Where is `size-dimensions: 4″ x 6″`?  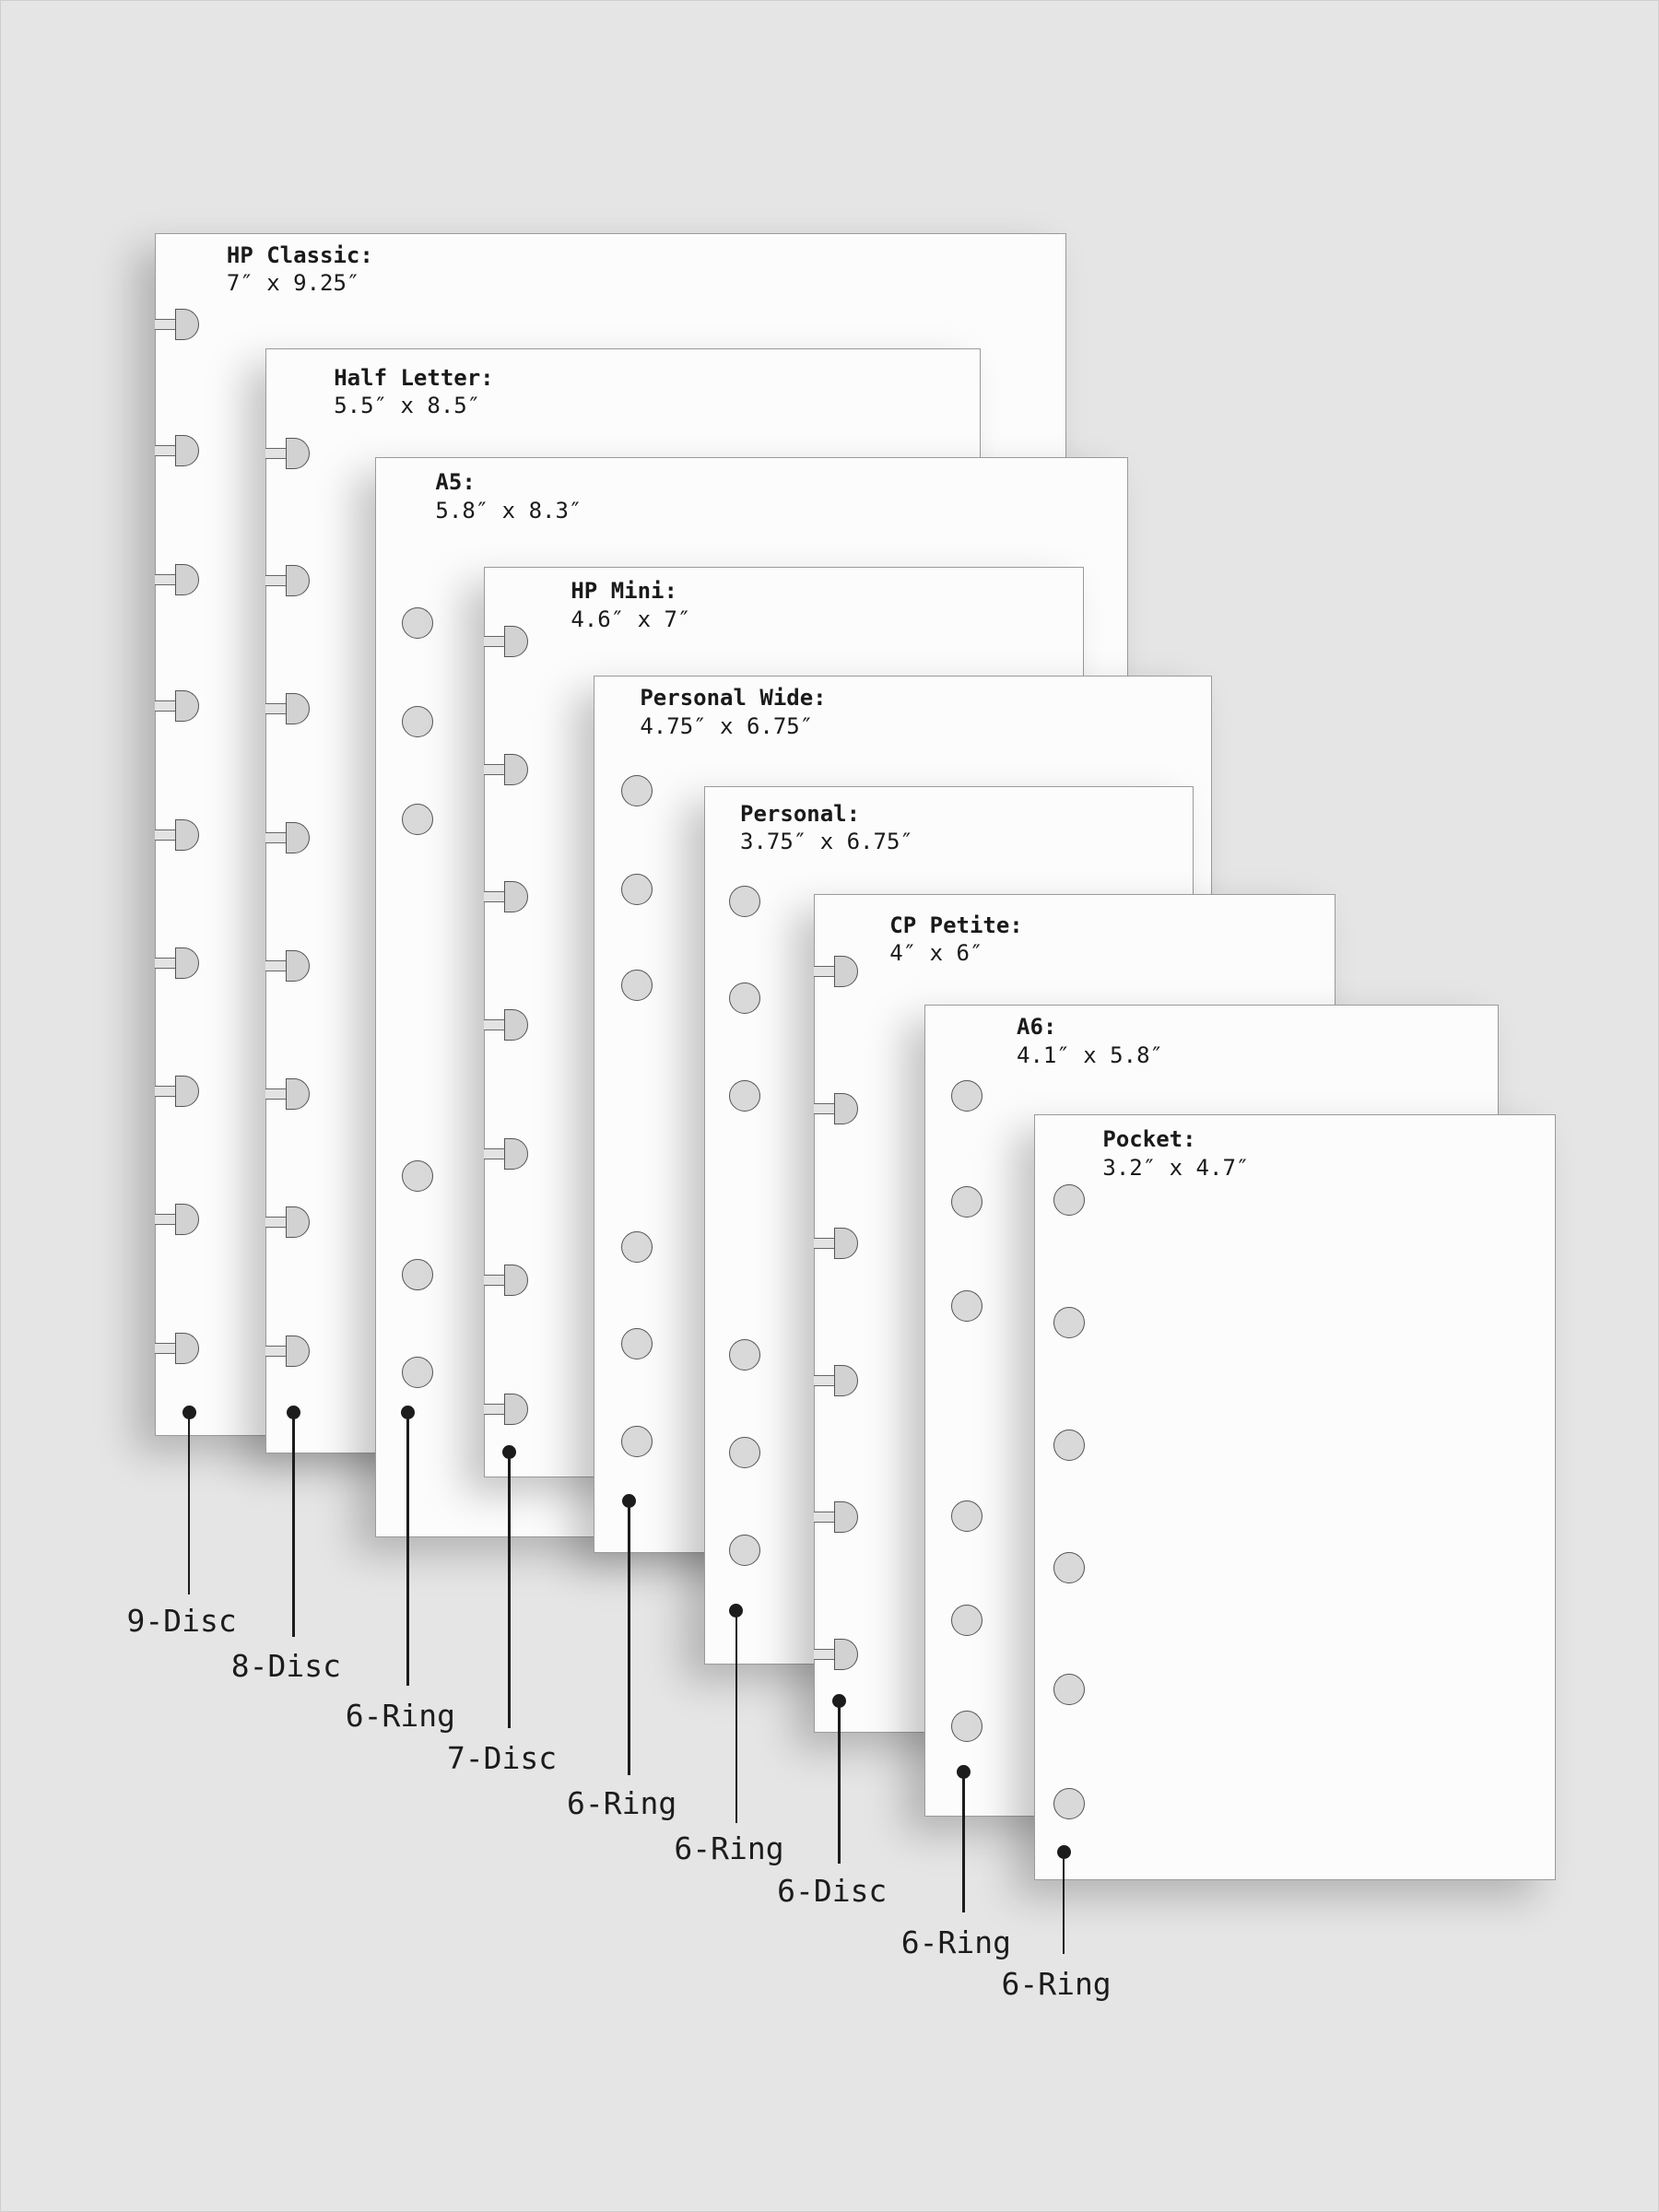 size-dimensions: 4″ x 6″ is located at coordinates (936, 953).